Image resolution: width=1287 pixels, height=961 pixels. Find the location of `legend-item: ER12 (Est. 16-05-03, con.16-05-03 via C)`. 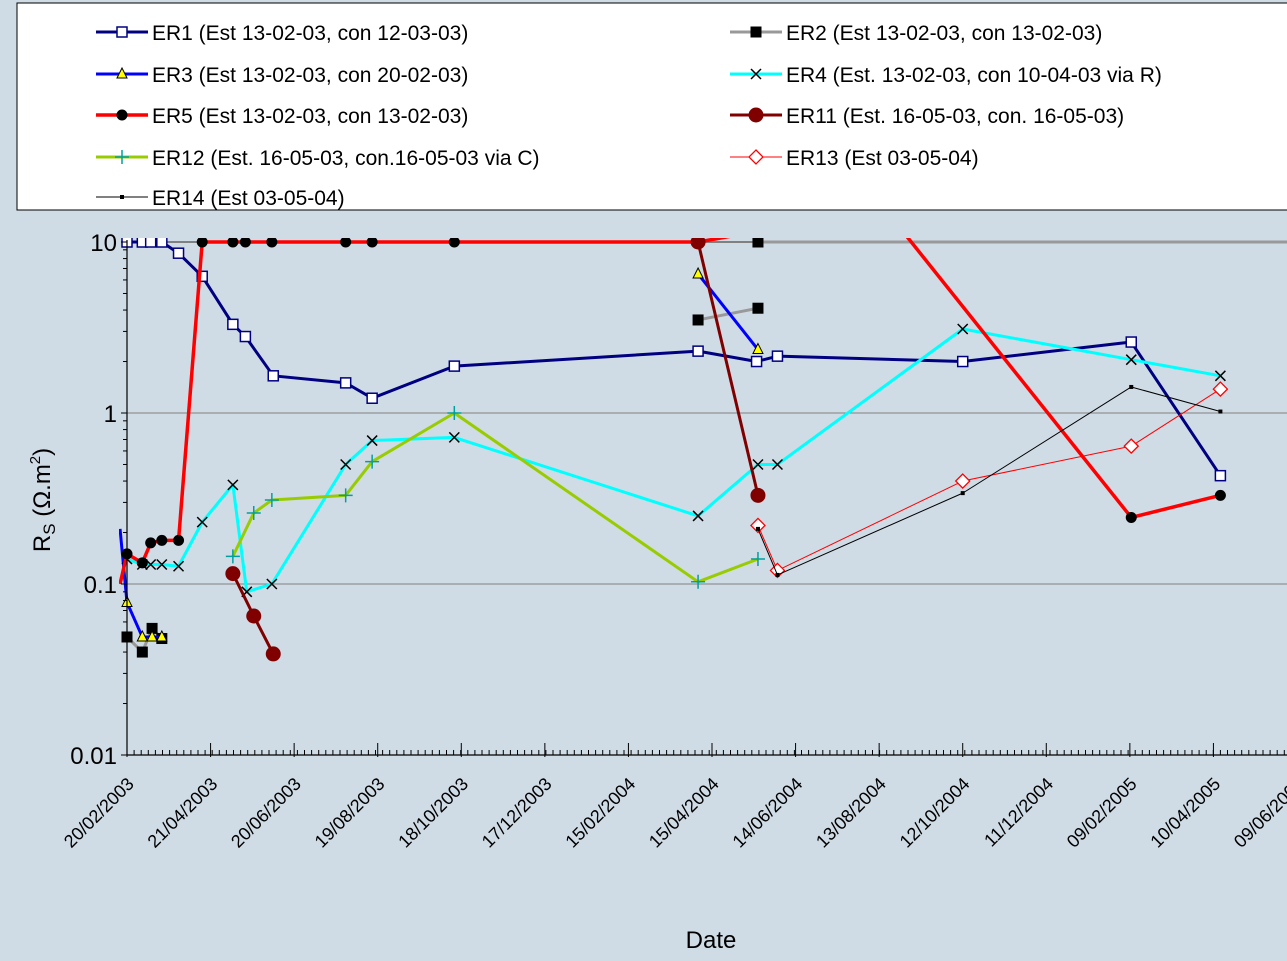

legend-item: ER12 (Est. 16-05-03, con.16-05-03 via C) is located at coordinates (318, 158).